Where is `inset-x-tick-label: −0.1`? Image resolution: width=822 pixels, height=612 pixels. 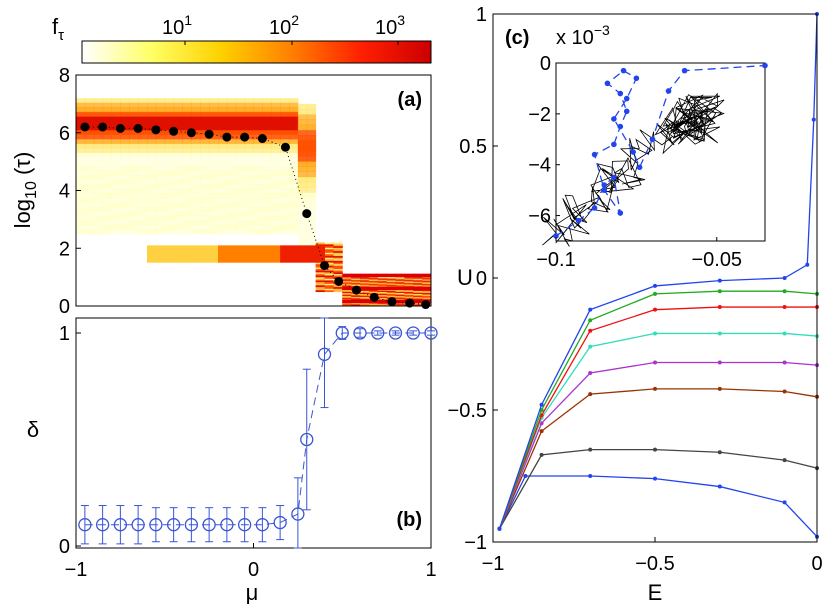
inset-x-tick-label: −0.1 is located at coordinates (555, 260).